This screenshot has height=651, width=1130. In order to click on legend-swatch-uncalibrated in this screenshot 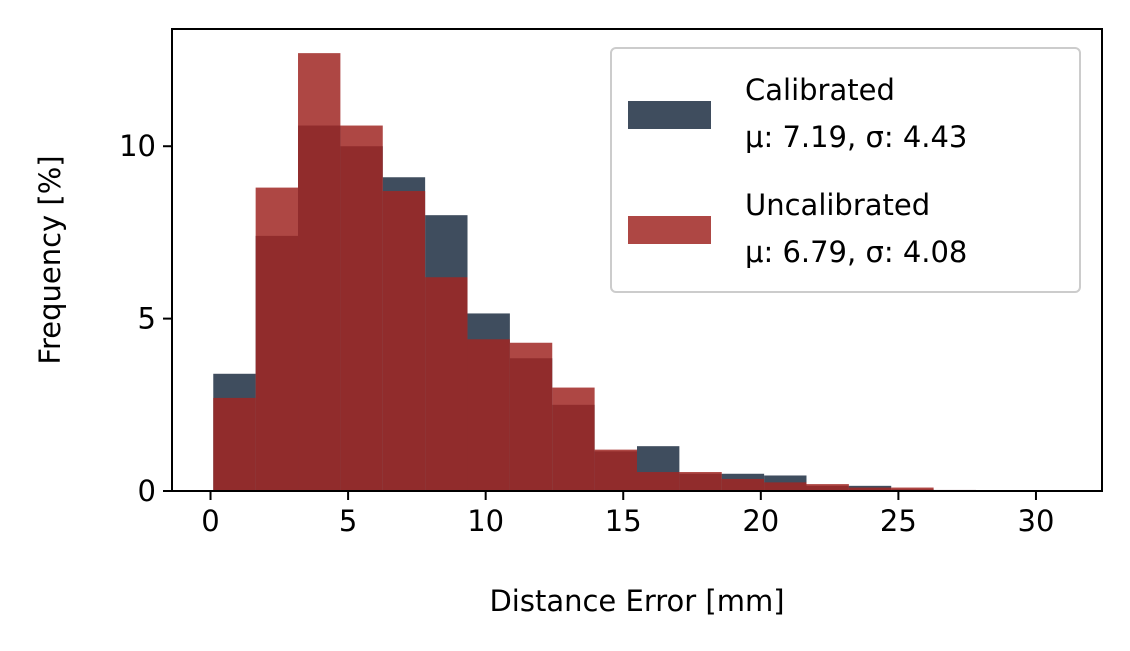, I will do `click(669, 230)`.